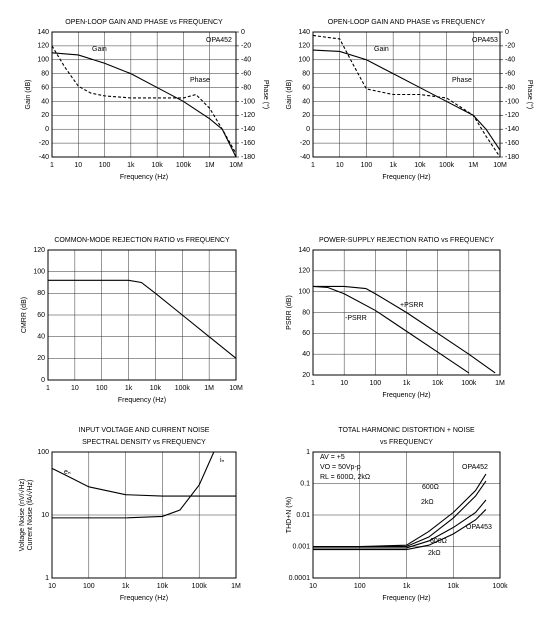  Describe the element at coordinates (289, 312) in the screenshot. I see `y-axis-label: PSRR (dB)` at that location.